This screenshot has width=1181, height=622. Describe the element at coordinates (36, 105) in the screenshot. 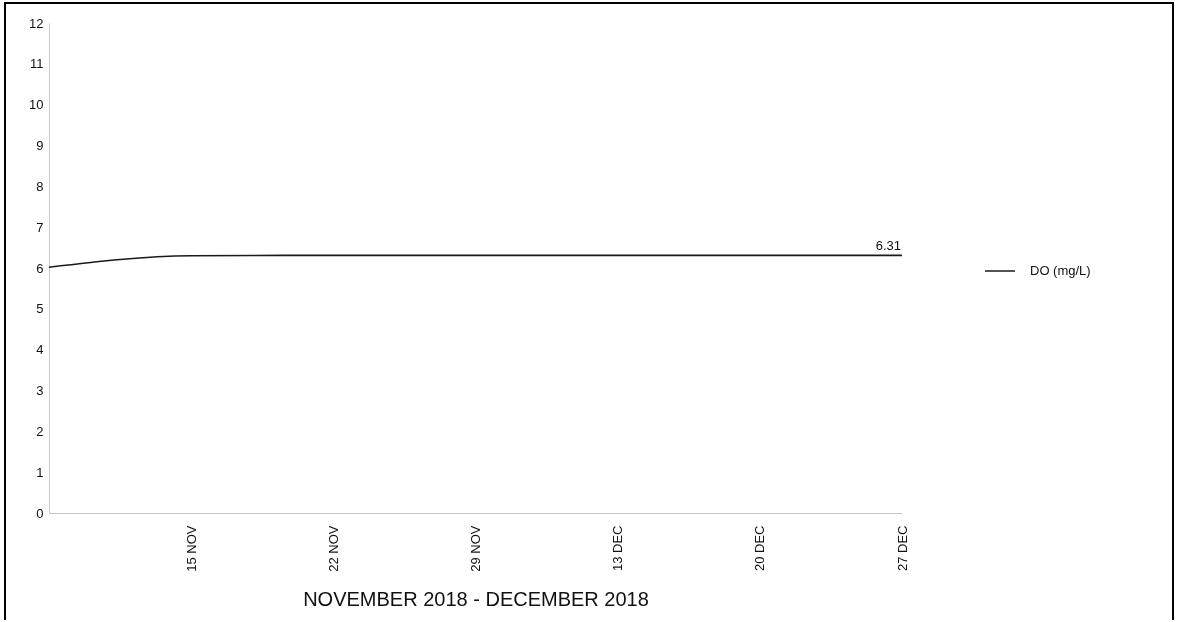

I see `y-tick-label: 10` at that location.